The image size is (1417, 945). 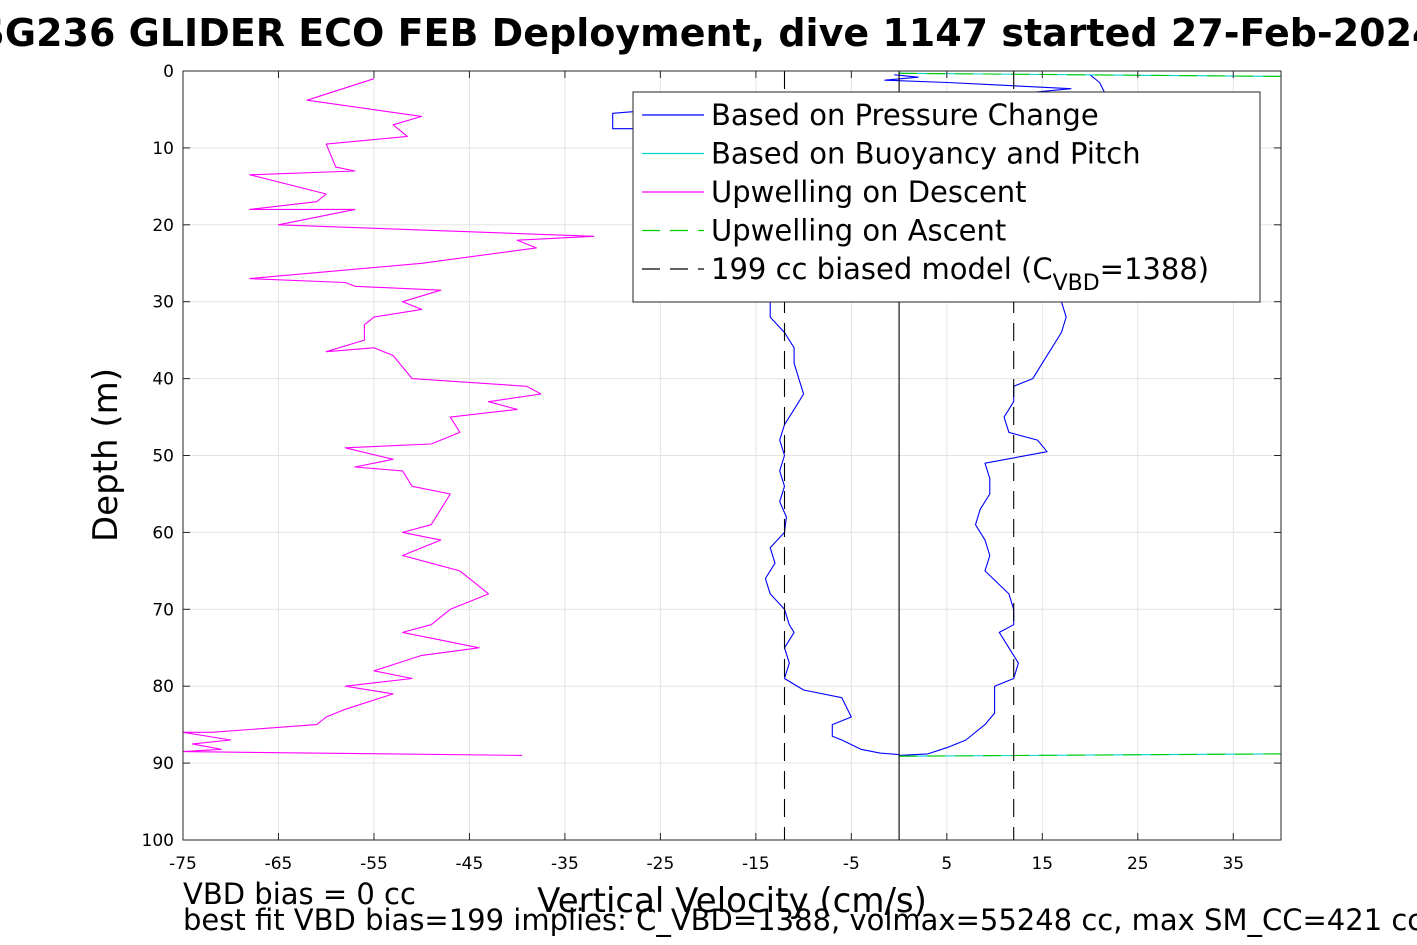 I want to click on legend-label-2: Upwelling on Descent, so click(x=869, y=192).